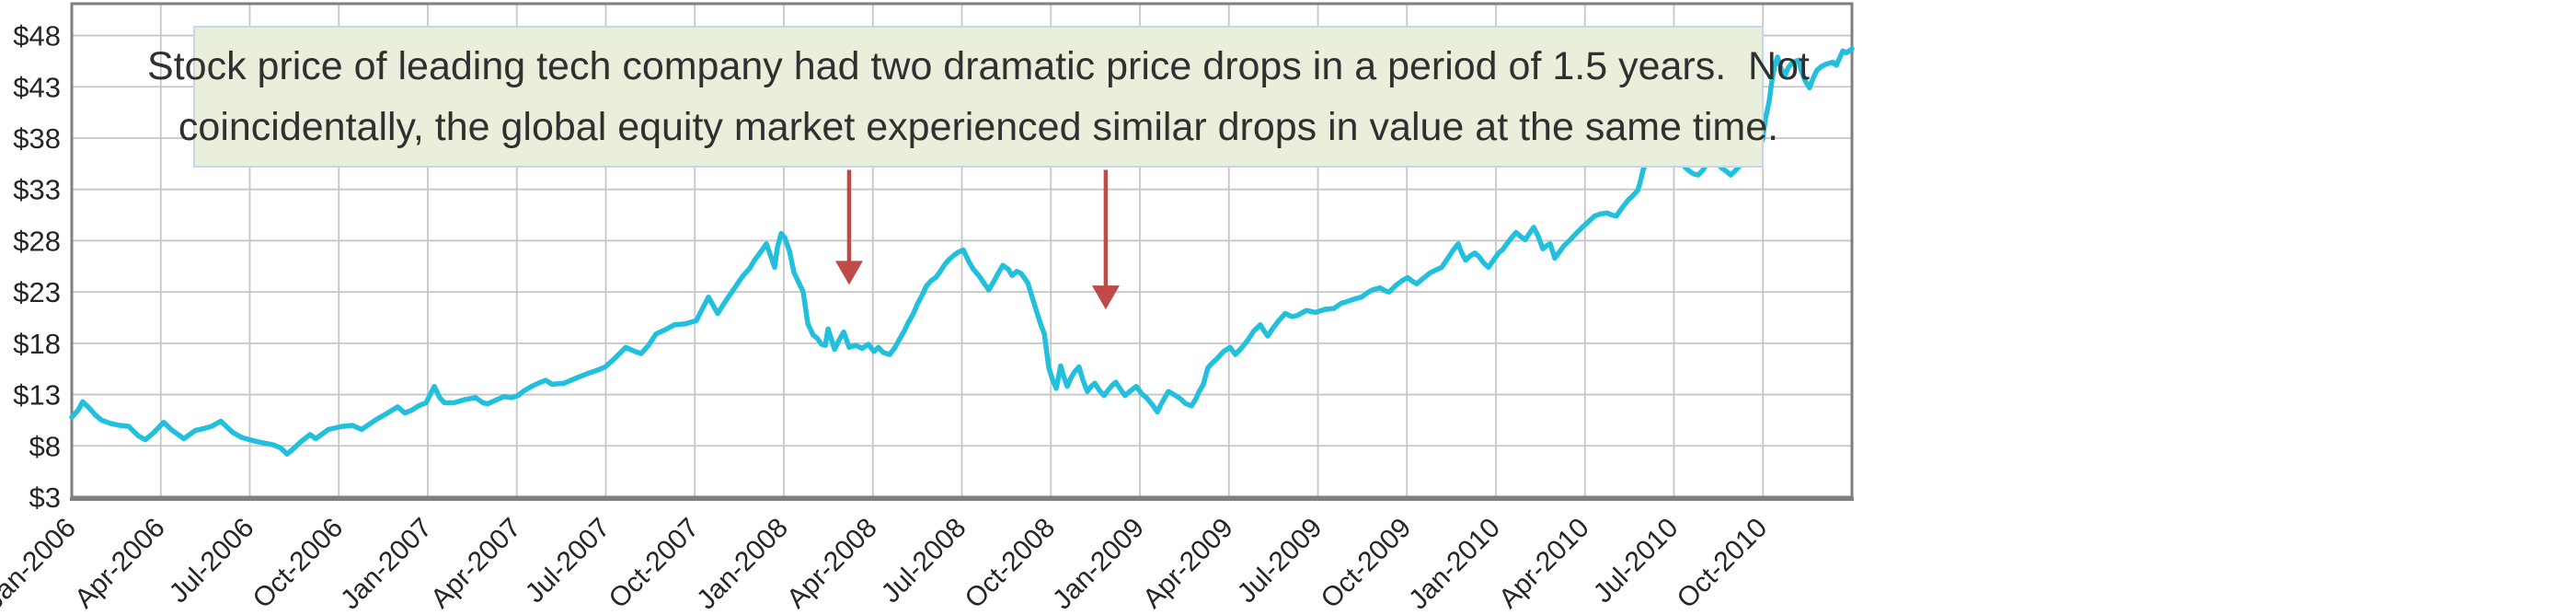  I want to click on x-tick-label: Jul-2009, so click(1280, 561).